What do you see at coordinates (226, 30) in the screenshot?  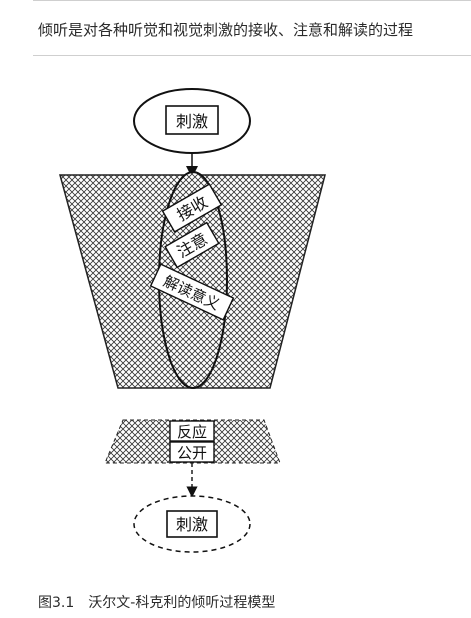 I see `section-heading: 倾听是对各种听觉和视觉刺激的接收、注意和解读的过程` at bounding box center [226, 30].